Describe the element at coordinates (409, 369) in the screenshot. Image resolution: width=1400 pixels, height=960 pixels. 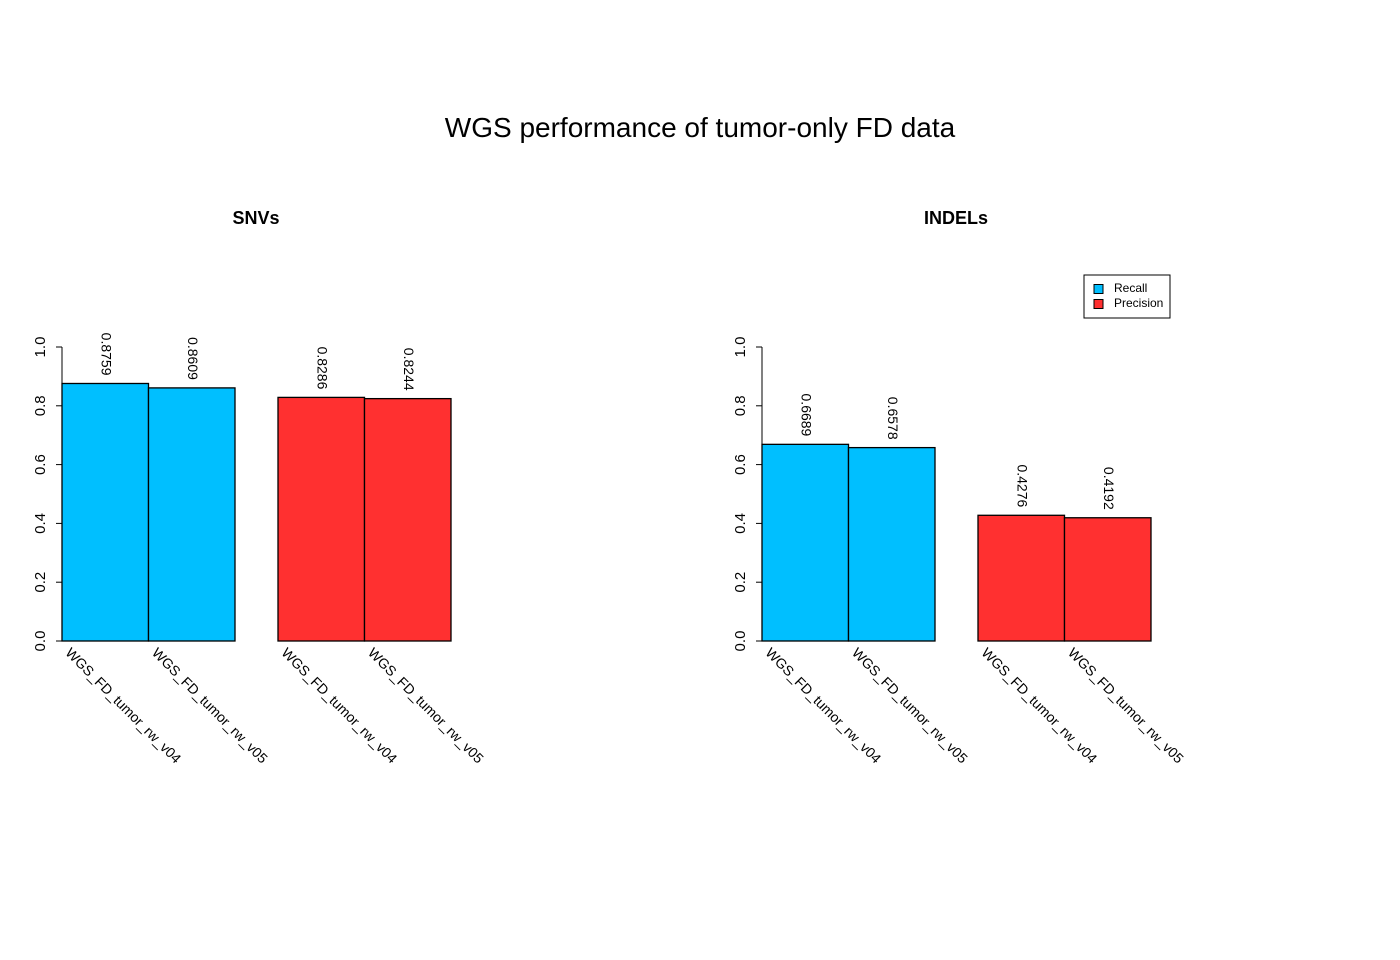
I see `data-label: 0.8244` at that location.